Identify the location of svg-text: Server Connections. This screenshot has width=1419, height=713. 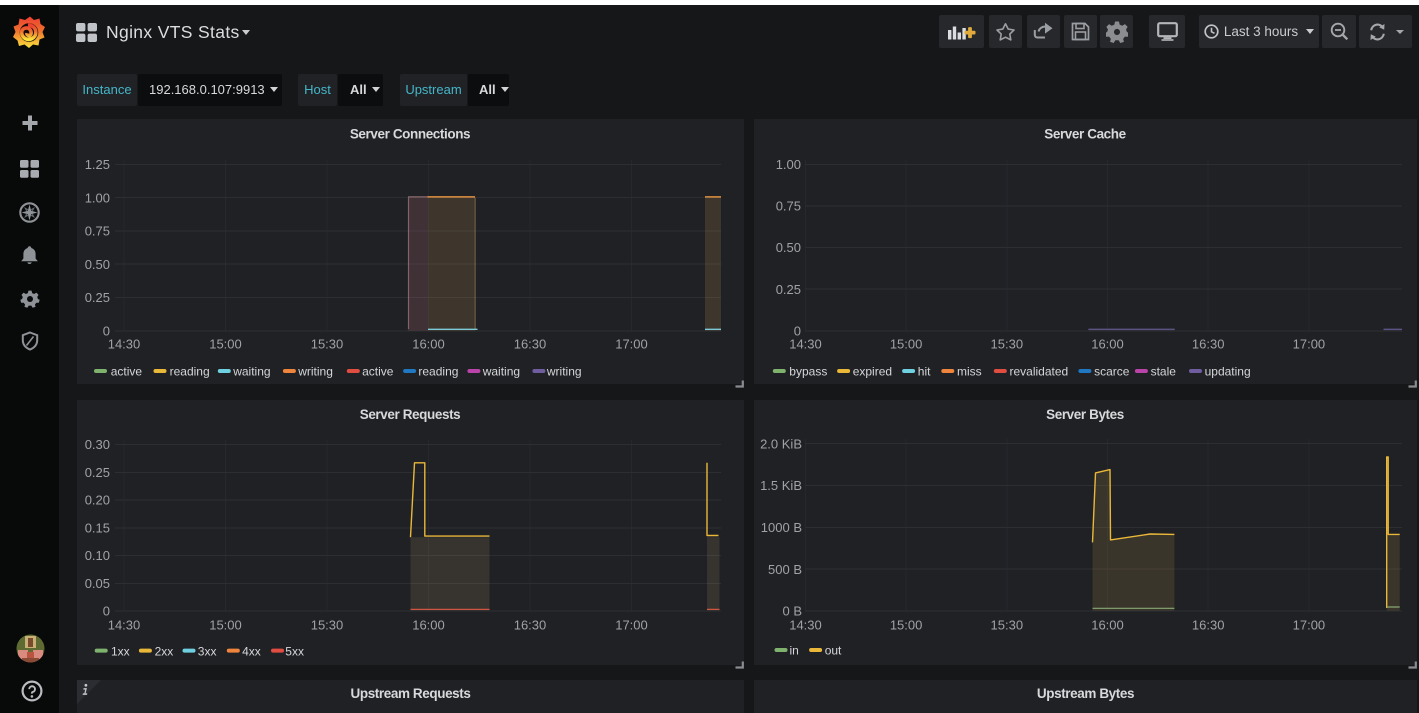
(410, 134).